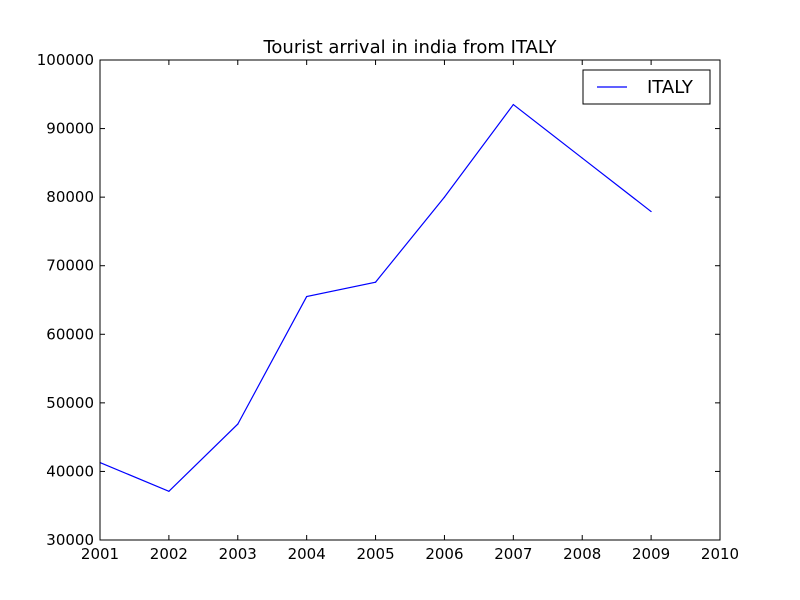  I want to click on y-tick-label: 60000, so click(70, 334).